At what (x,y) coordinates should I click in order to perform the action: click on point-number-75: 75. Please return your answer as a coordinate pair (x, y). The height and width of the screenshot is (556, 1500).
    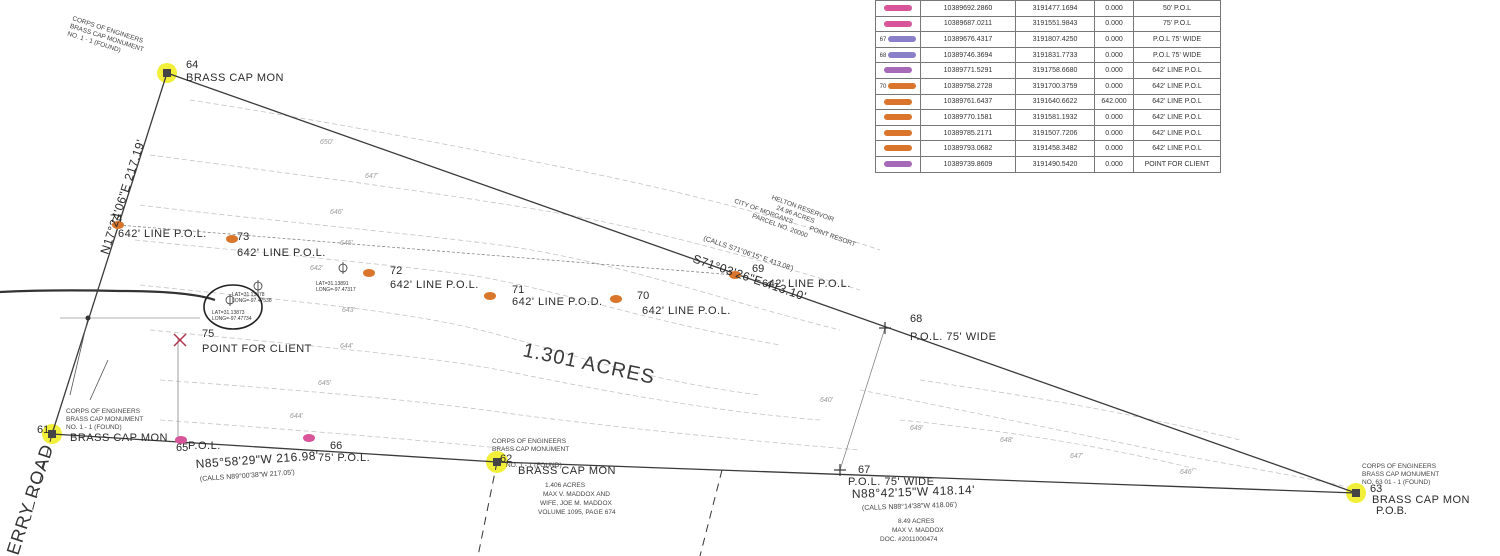
    Looking at the image, I should click on (208, 334).